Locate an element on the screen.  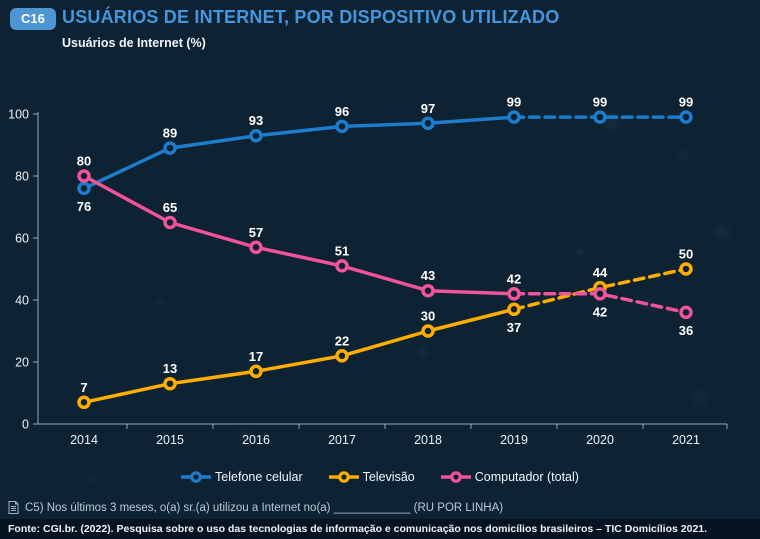
value-label-computador-total-2014: 80 is located at coordinates (84, 161).